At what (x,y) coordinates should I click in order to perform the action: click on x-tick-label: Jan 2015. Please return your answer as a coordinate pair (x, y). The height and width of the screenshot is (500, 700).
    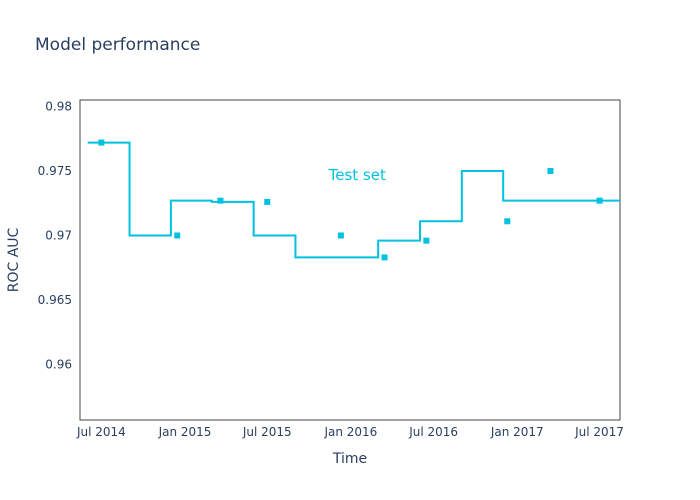
    Looking at the image, I should click on (185, 432).